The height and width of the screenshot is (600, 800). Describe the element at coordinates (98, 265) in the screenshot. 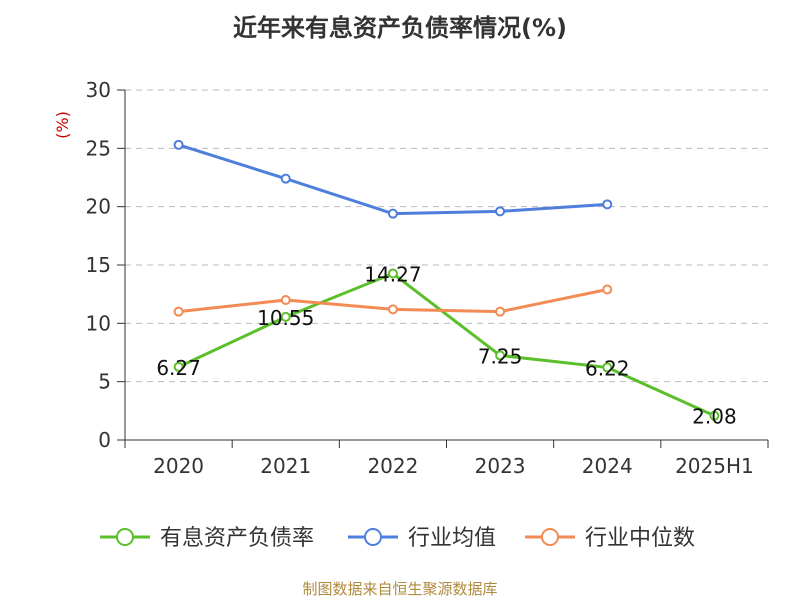

I see `y-tick-label: 15` at that location.